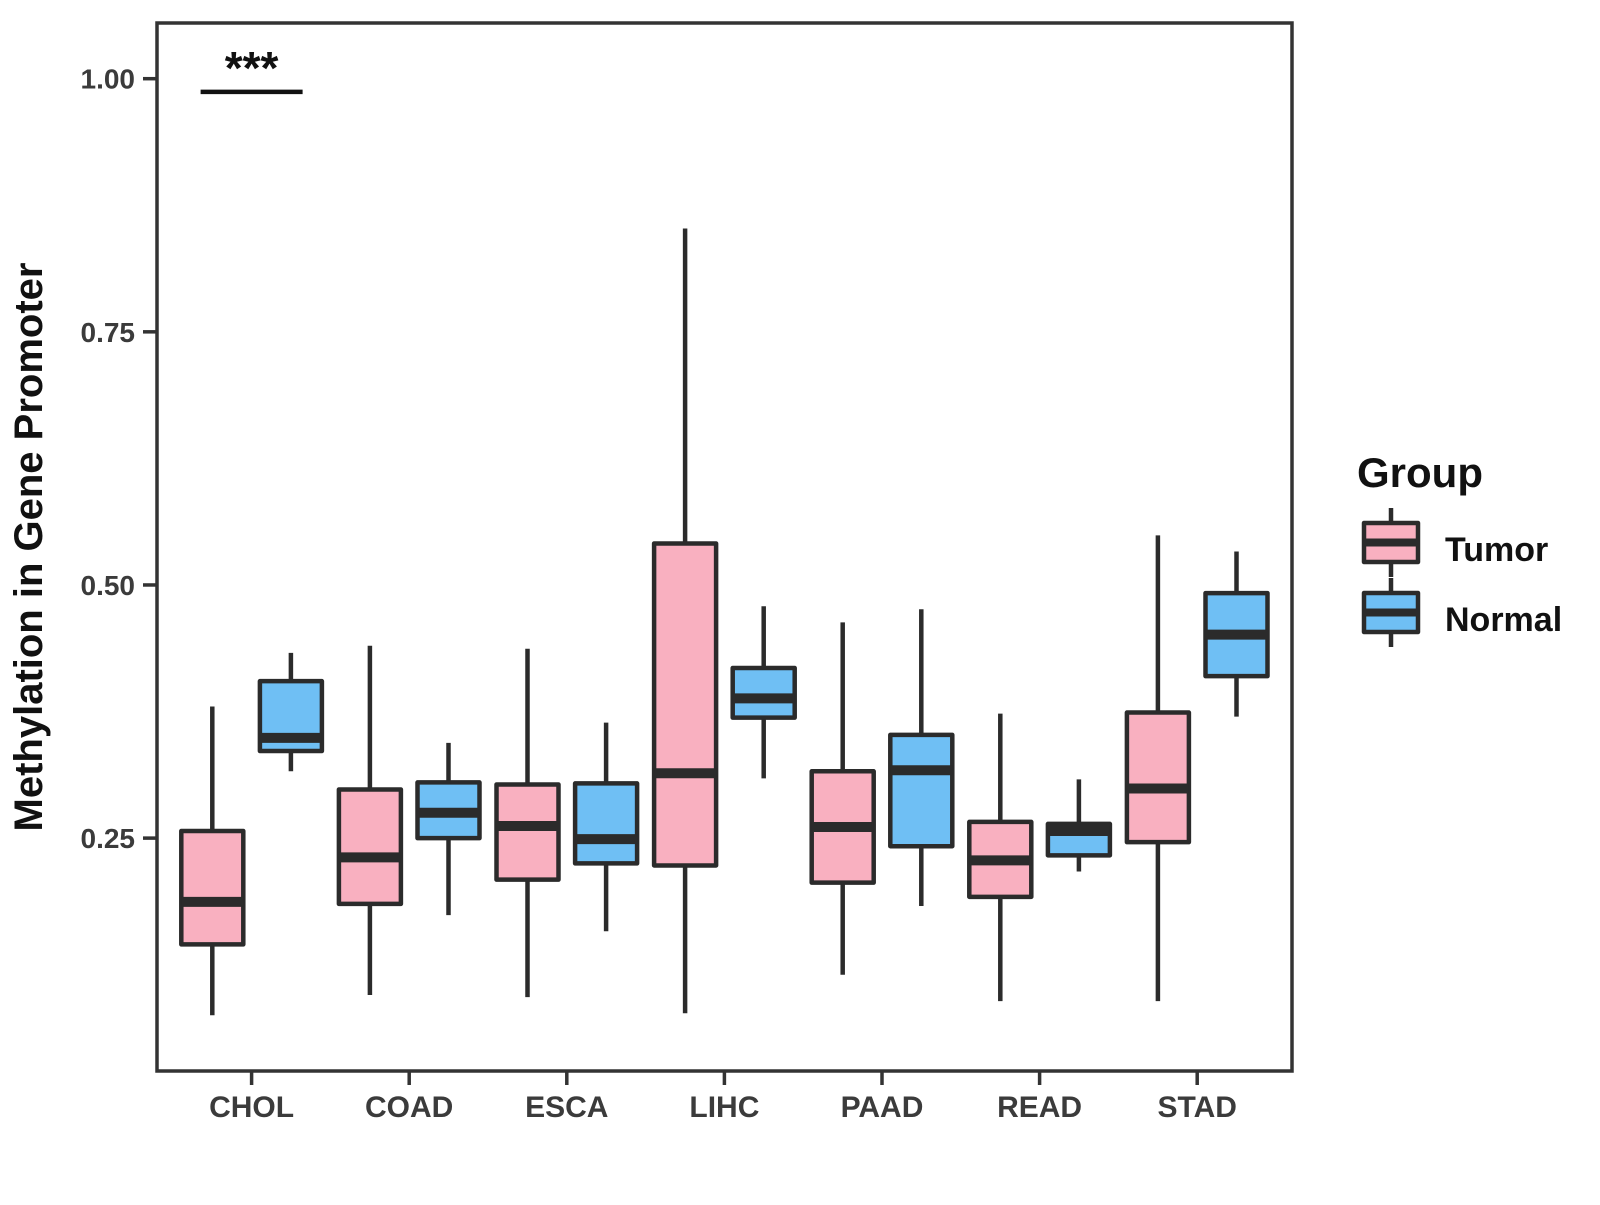 Image resolution: width=1600 pixels, height=1205 pixels. What do you see at coordinates (921, 790) in the screenshot?
I see `box-PAAD-normal` at bounding box center [921, 790].